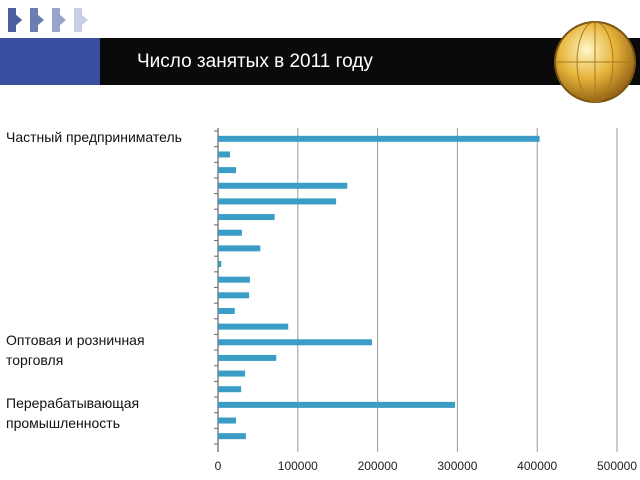 The height and width of the screenshot is (480, 640). I want to click on chart-title: Число занятых в 2011 году, so click(255, 61).